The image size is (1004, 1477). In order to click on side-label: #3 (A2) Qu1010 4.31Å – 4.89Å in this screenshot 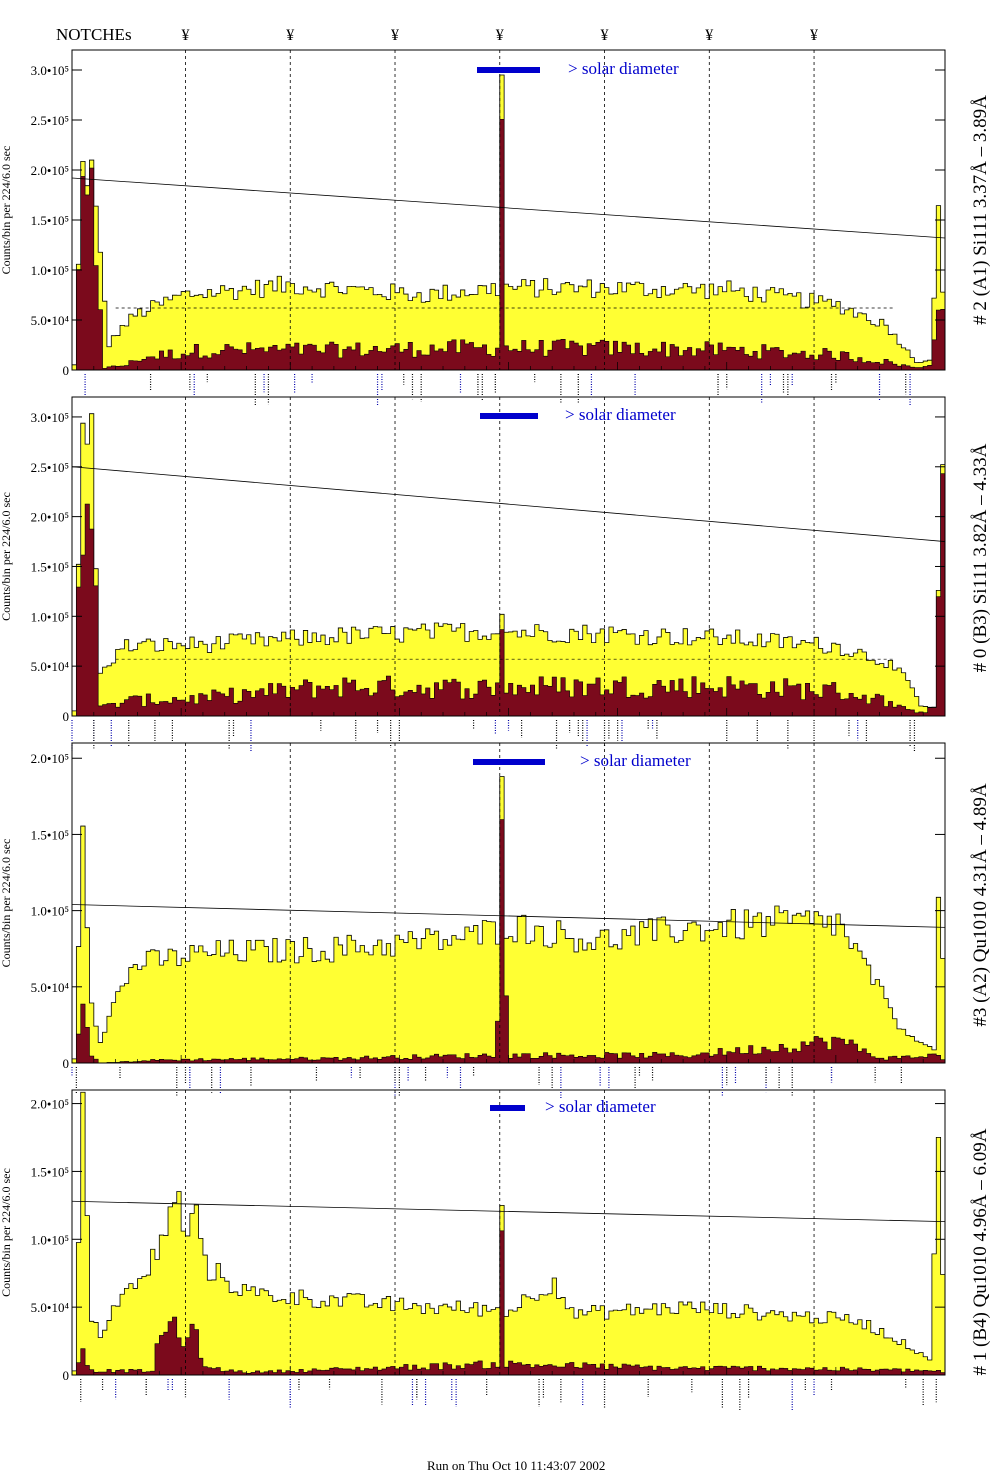, I will do `click(980, 905)`.